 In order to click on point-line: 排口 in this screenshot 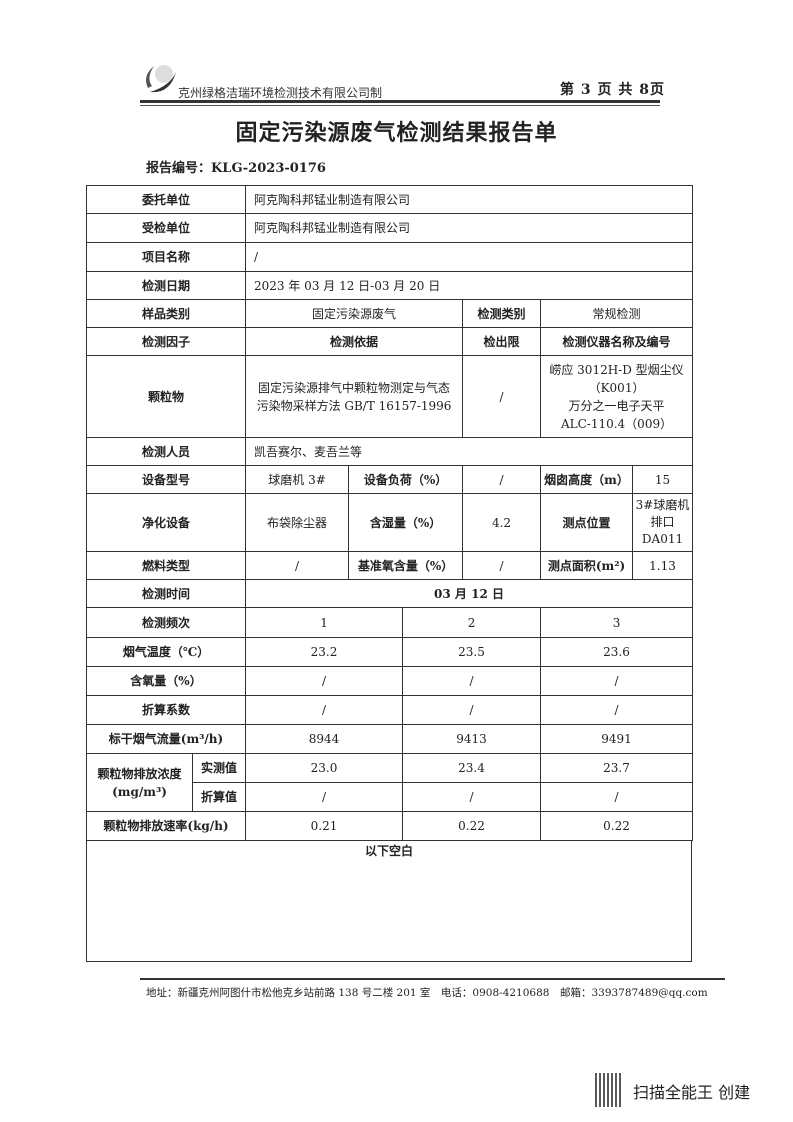, I will do `click(662, 522)`.